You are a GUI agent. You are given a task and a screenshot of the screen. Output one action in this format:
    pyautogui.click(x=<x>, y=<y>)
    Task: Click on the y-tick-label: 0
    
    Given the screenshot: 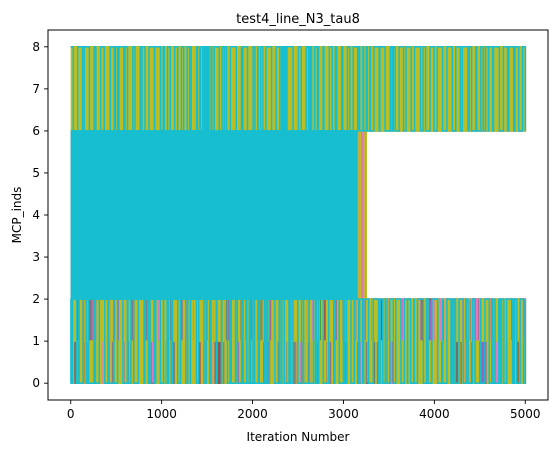 What is the action you would take?
    pyautogui.click(x=36, y=383)
    